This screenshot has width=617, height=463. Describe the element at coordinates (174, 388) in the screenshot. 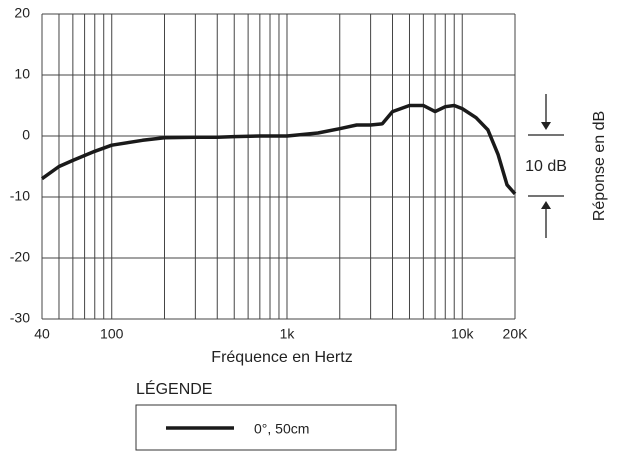

I see `legend-title: LÉGENDE` at that location.